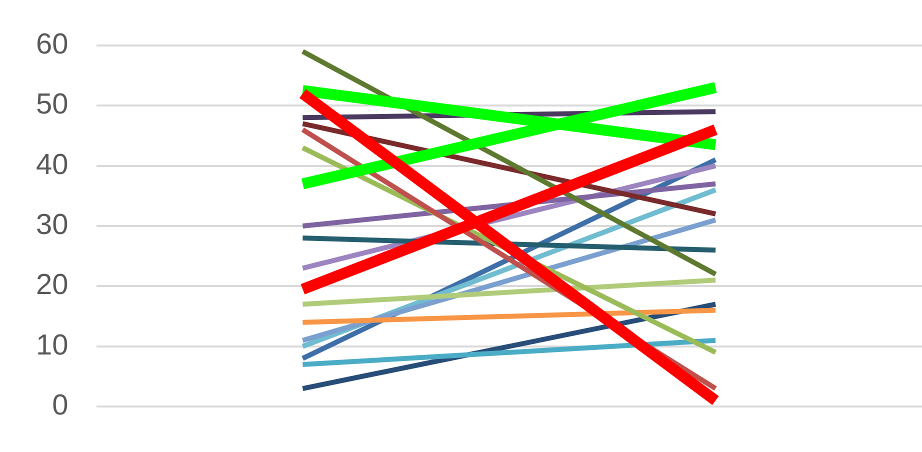 The image size is (922, 452). What do you see at coordinates (60, 406) in the screenshot?
I see `y-tick-label: 0` at bounding box center [60, 406].